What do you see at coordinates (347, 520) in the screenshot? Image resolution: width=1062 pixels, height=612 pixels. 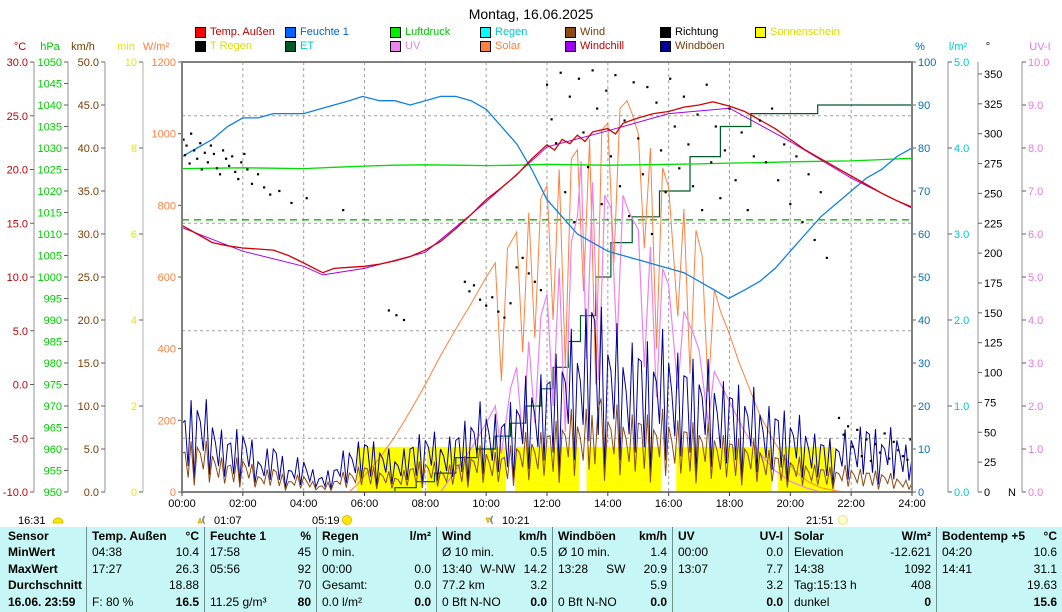 I see `sunrise-icon` at bounding box center [347, 520].